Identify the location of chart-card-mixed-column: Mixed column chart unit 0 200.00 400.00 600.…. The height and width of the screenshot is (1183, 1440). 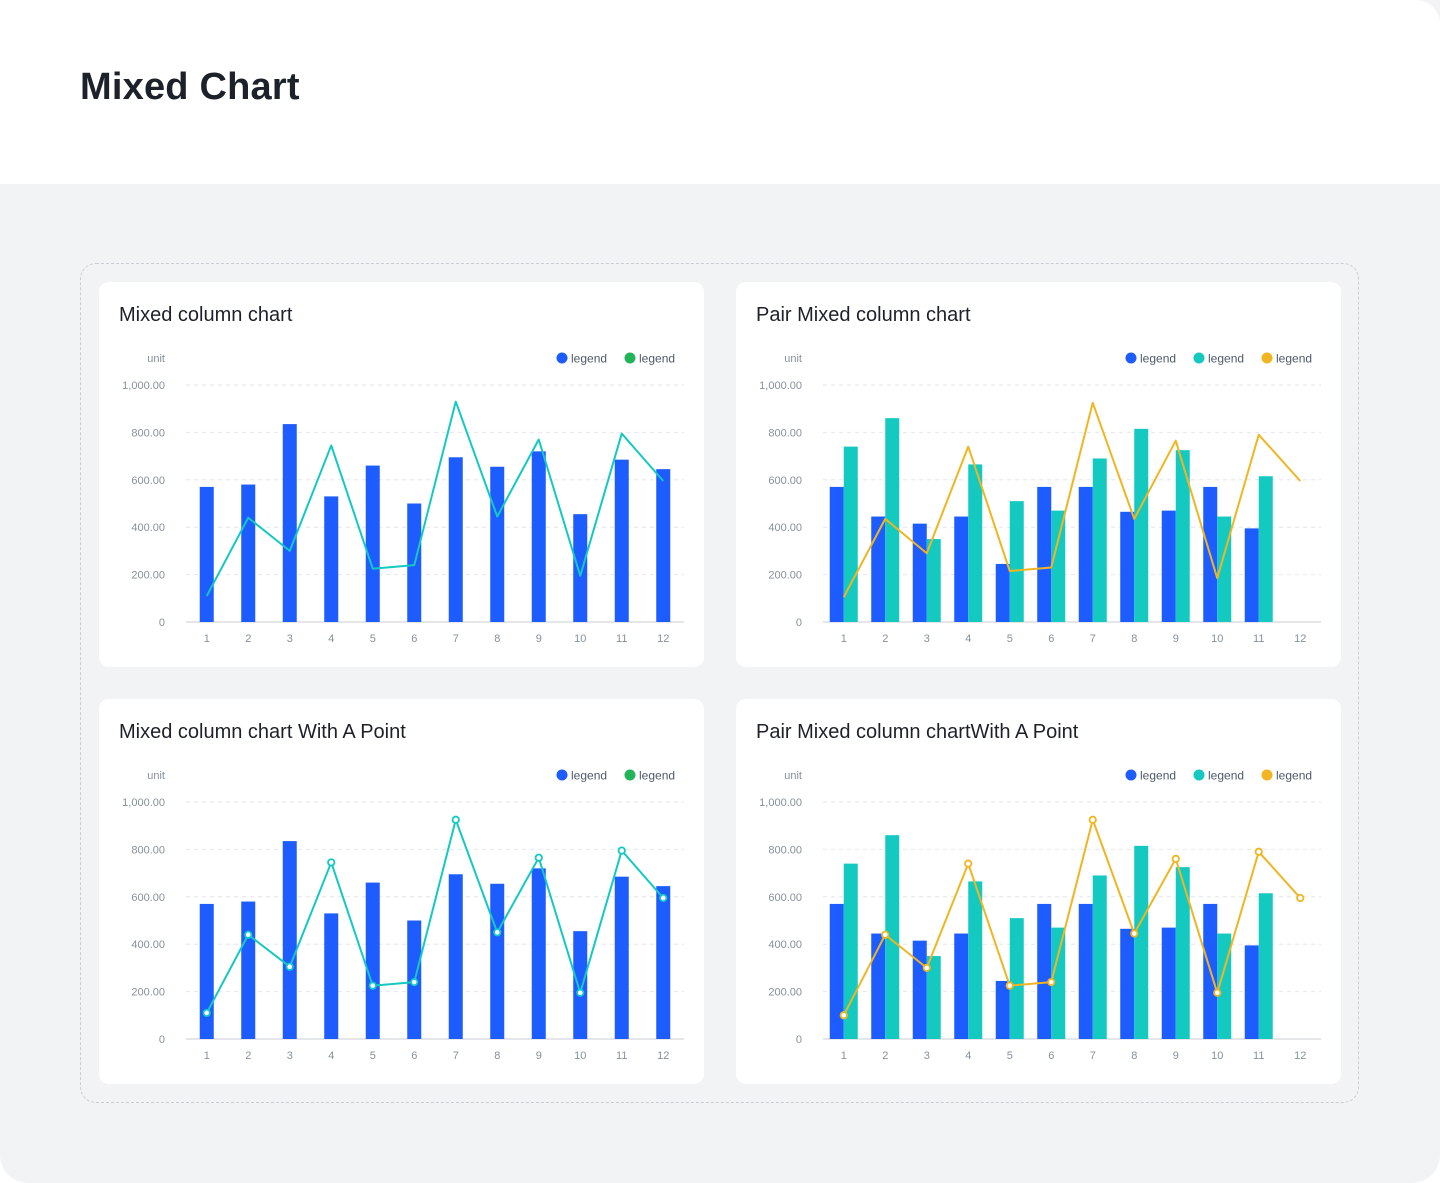
(401, 474).